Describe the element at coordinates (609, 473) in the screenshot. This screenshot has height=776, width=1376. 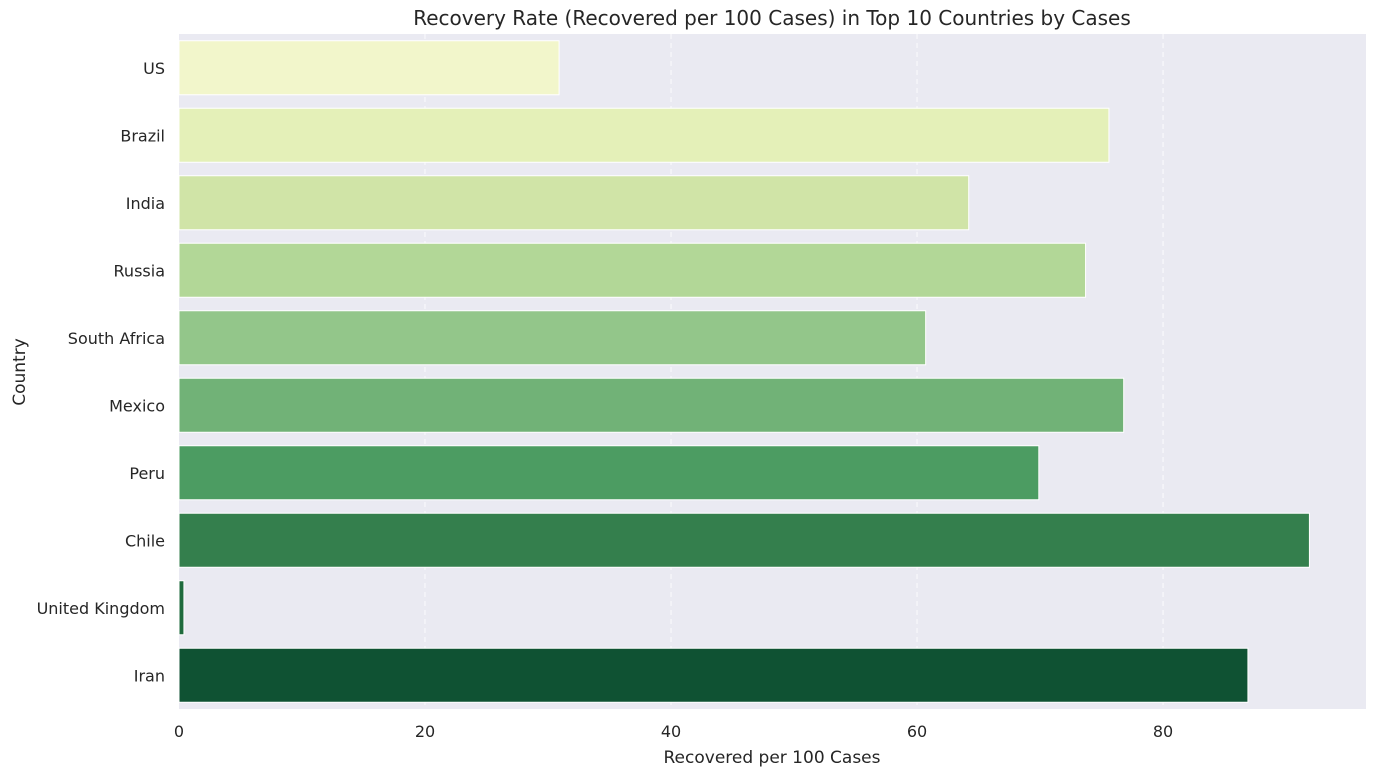
I see `bar-peru` at that location.